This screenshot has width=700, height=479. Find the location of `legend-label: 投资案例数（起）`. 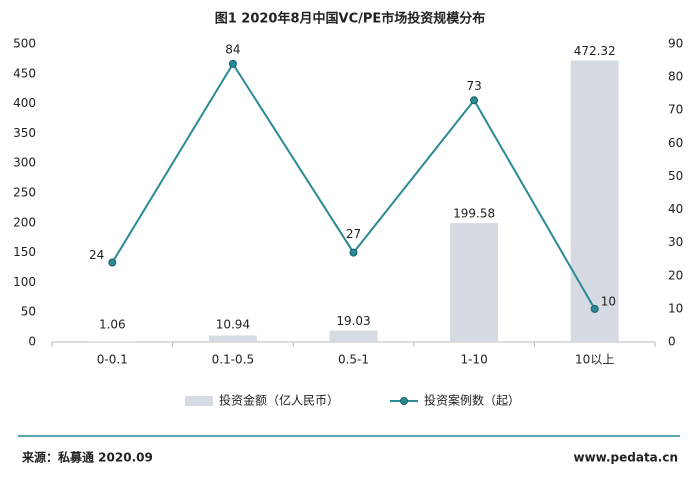

legend-label: 投资案例数（起） is located at coordinates (472, 400).